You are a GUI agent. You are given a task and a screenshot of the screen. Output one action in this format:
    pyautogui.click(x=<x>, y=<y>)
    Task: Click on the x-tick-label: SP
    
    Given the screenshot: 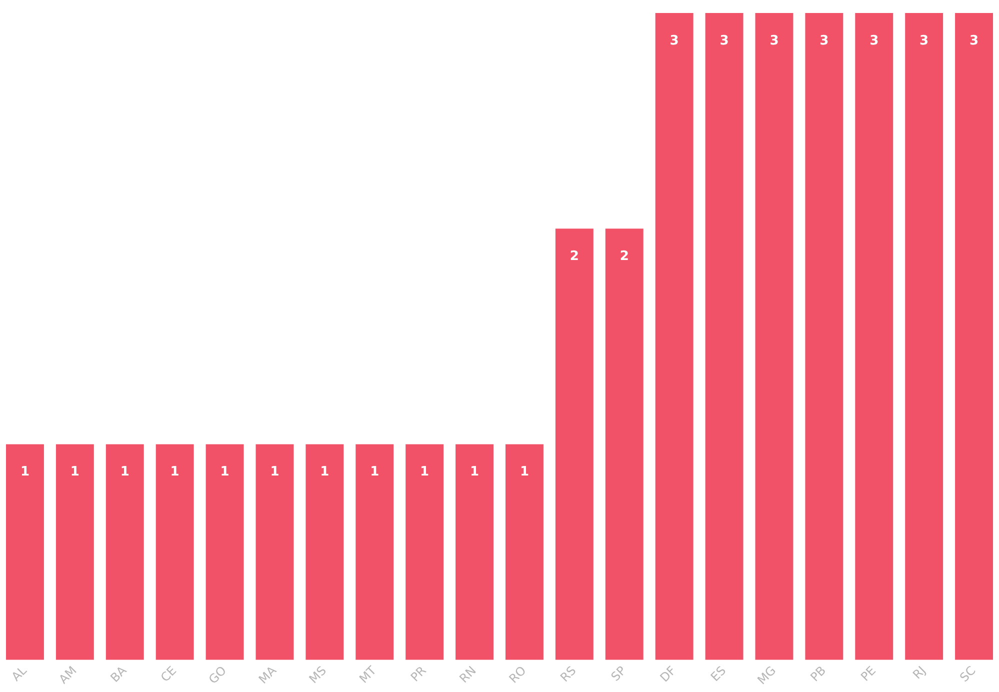 What is the action you would take?
    pyautogui.click(x=618, y=673)
    